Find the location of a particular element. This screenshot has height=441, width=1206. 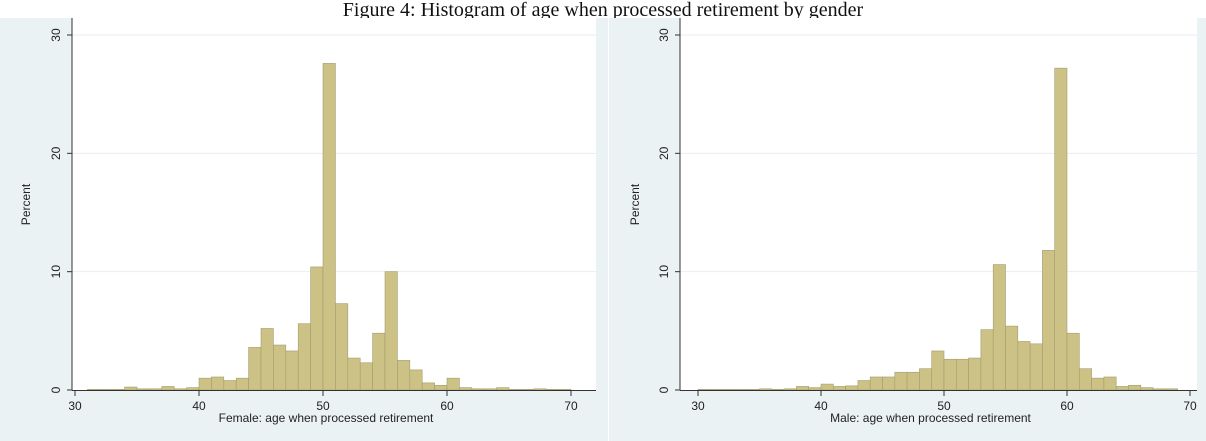

male-x-axis-title: Male: age when processed retirement is located at coordinates (930, 418).